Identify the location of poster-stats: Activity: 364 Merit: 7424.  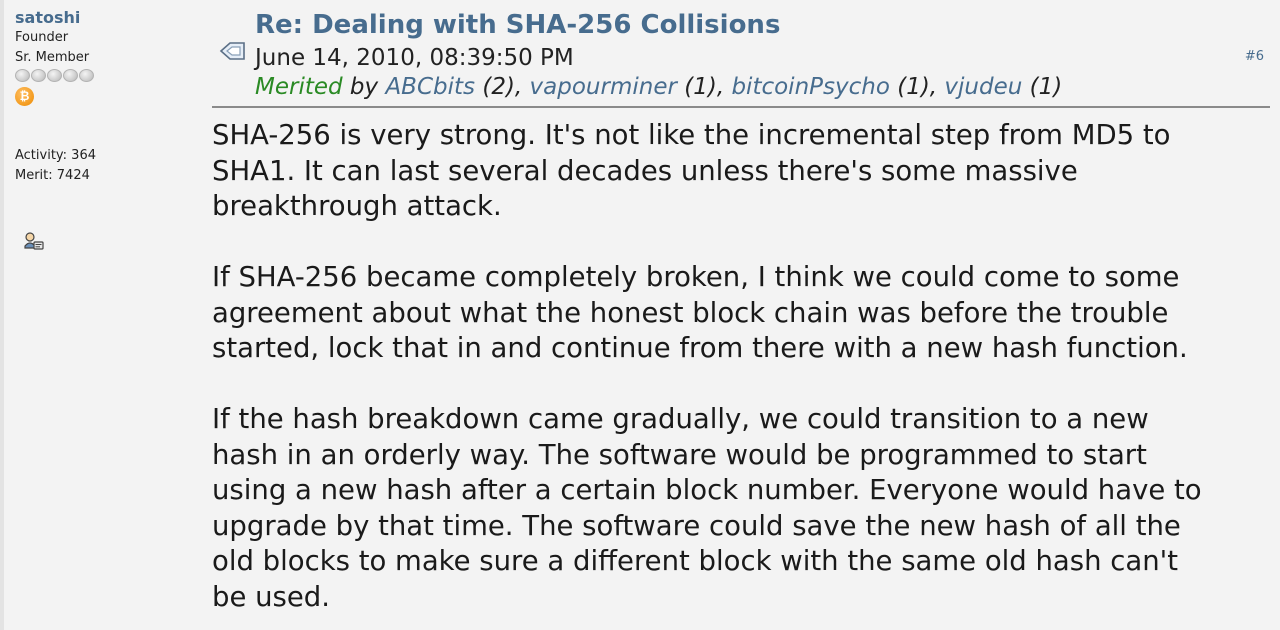
(105, 166).